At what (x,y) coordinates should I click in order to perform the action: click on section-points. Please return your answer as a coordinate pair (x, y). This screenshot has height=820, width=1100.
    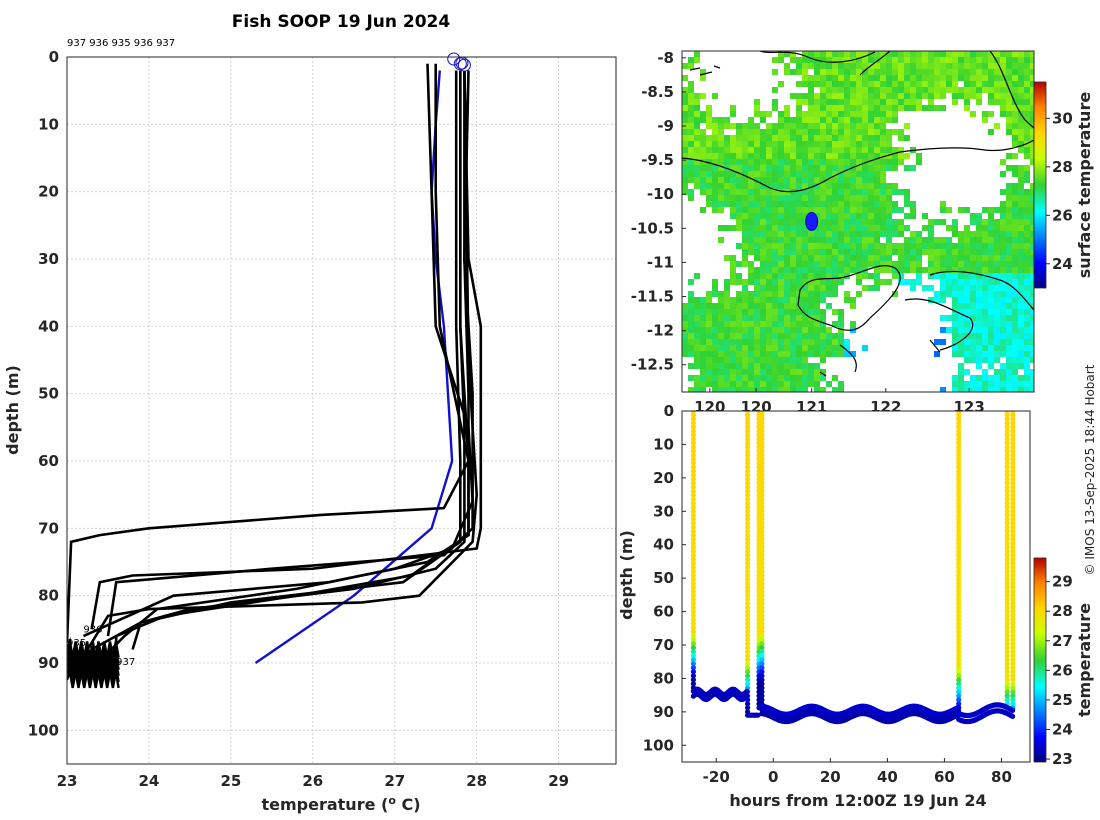
    Looking at the image, I should click on (853, 568).